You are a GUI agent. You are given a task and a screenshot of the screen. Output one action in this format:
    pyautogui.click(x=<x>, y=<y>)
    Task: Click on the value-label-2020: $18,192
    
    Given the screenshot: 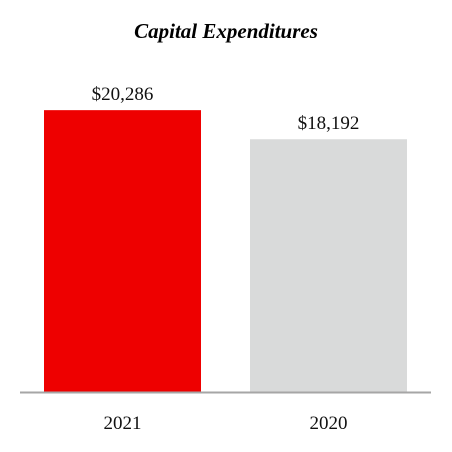 What is the action you would take?
    pyautogui.click(x=329, y=123)
    